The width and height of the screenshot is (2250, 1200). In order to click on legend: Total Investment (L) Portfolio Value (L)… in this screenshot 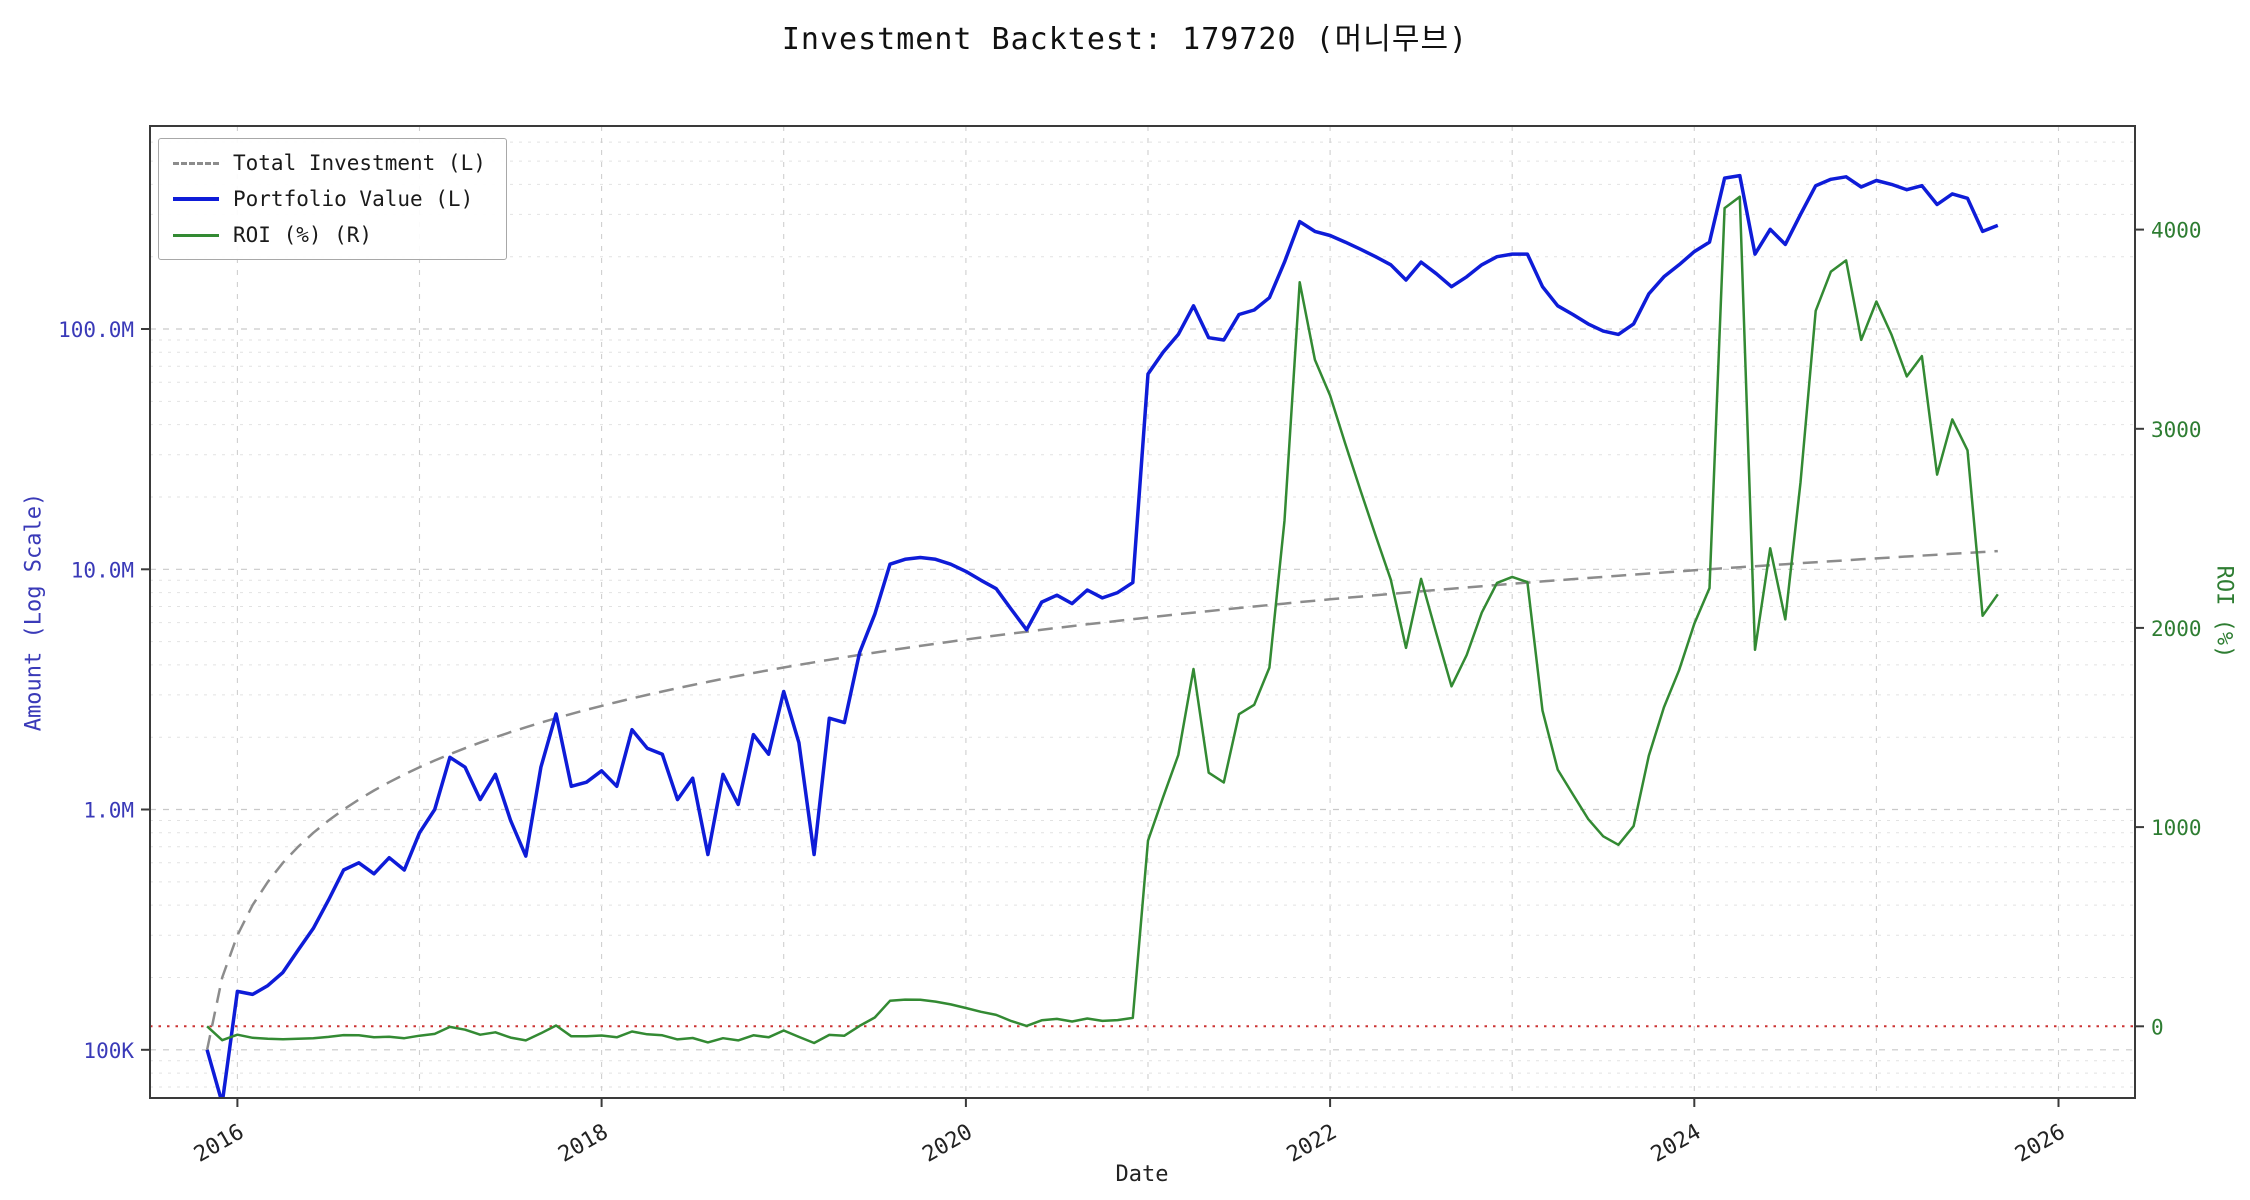, I will do `click(332, 199)`.